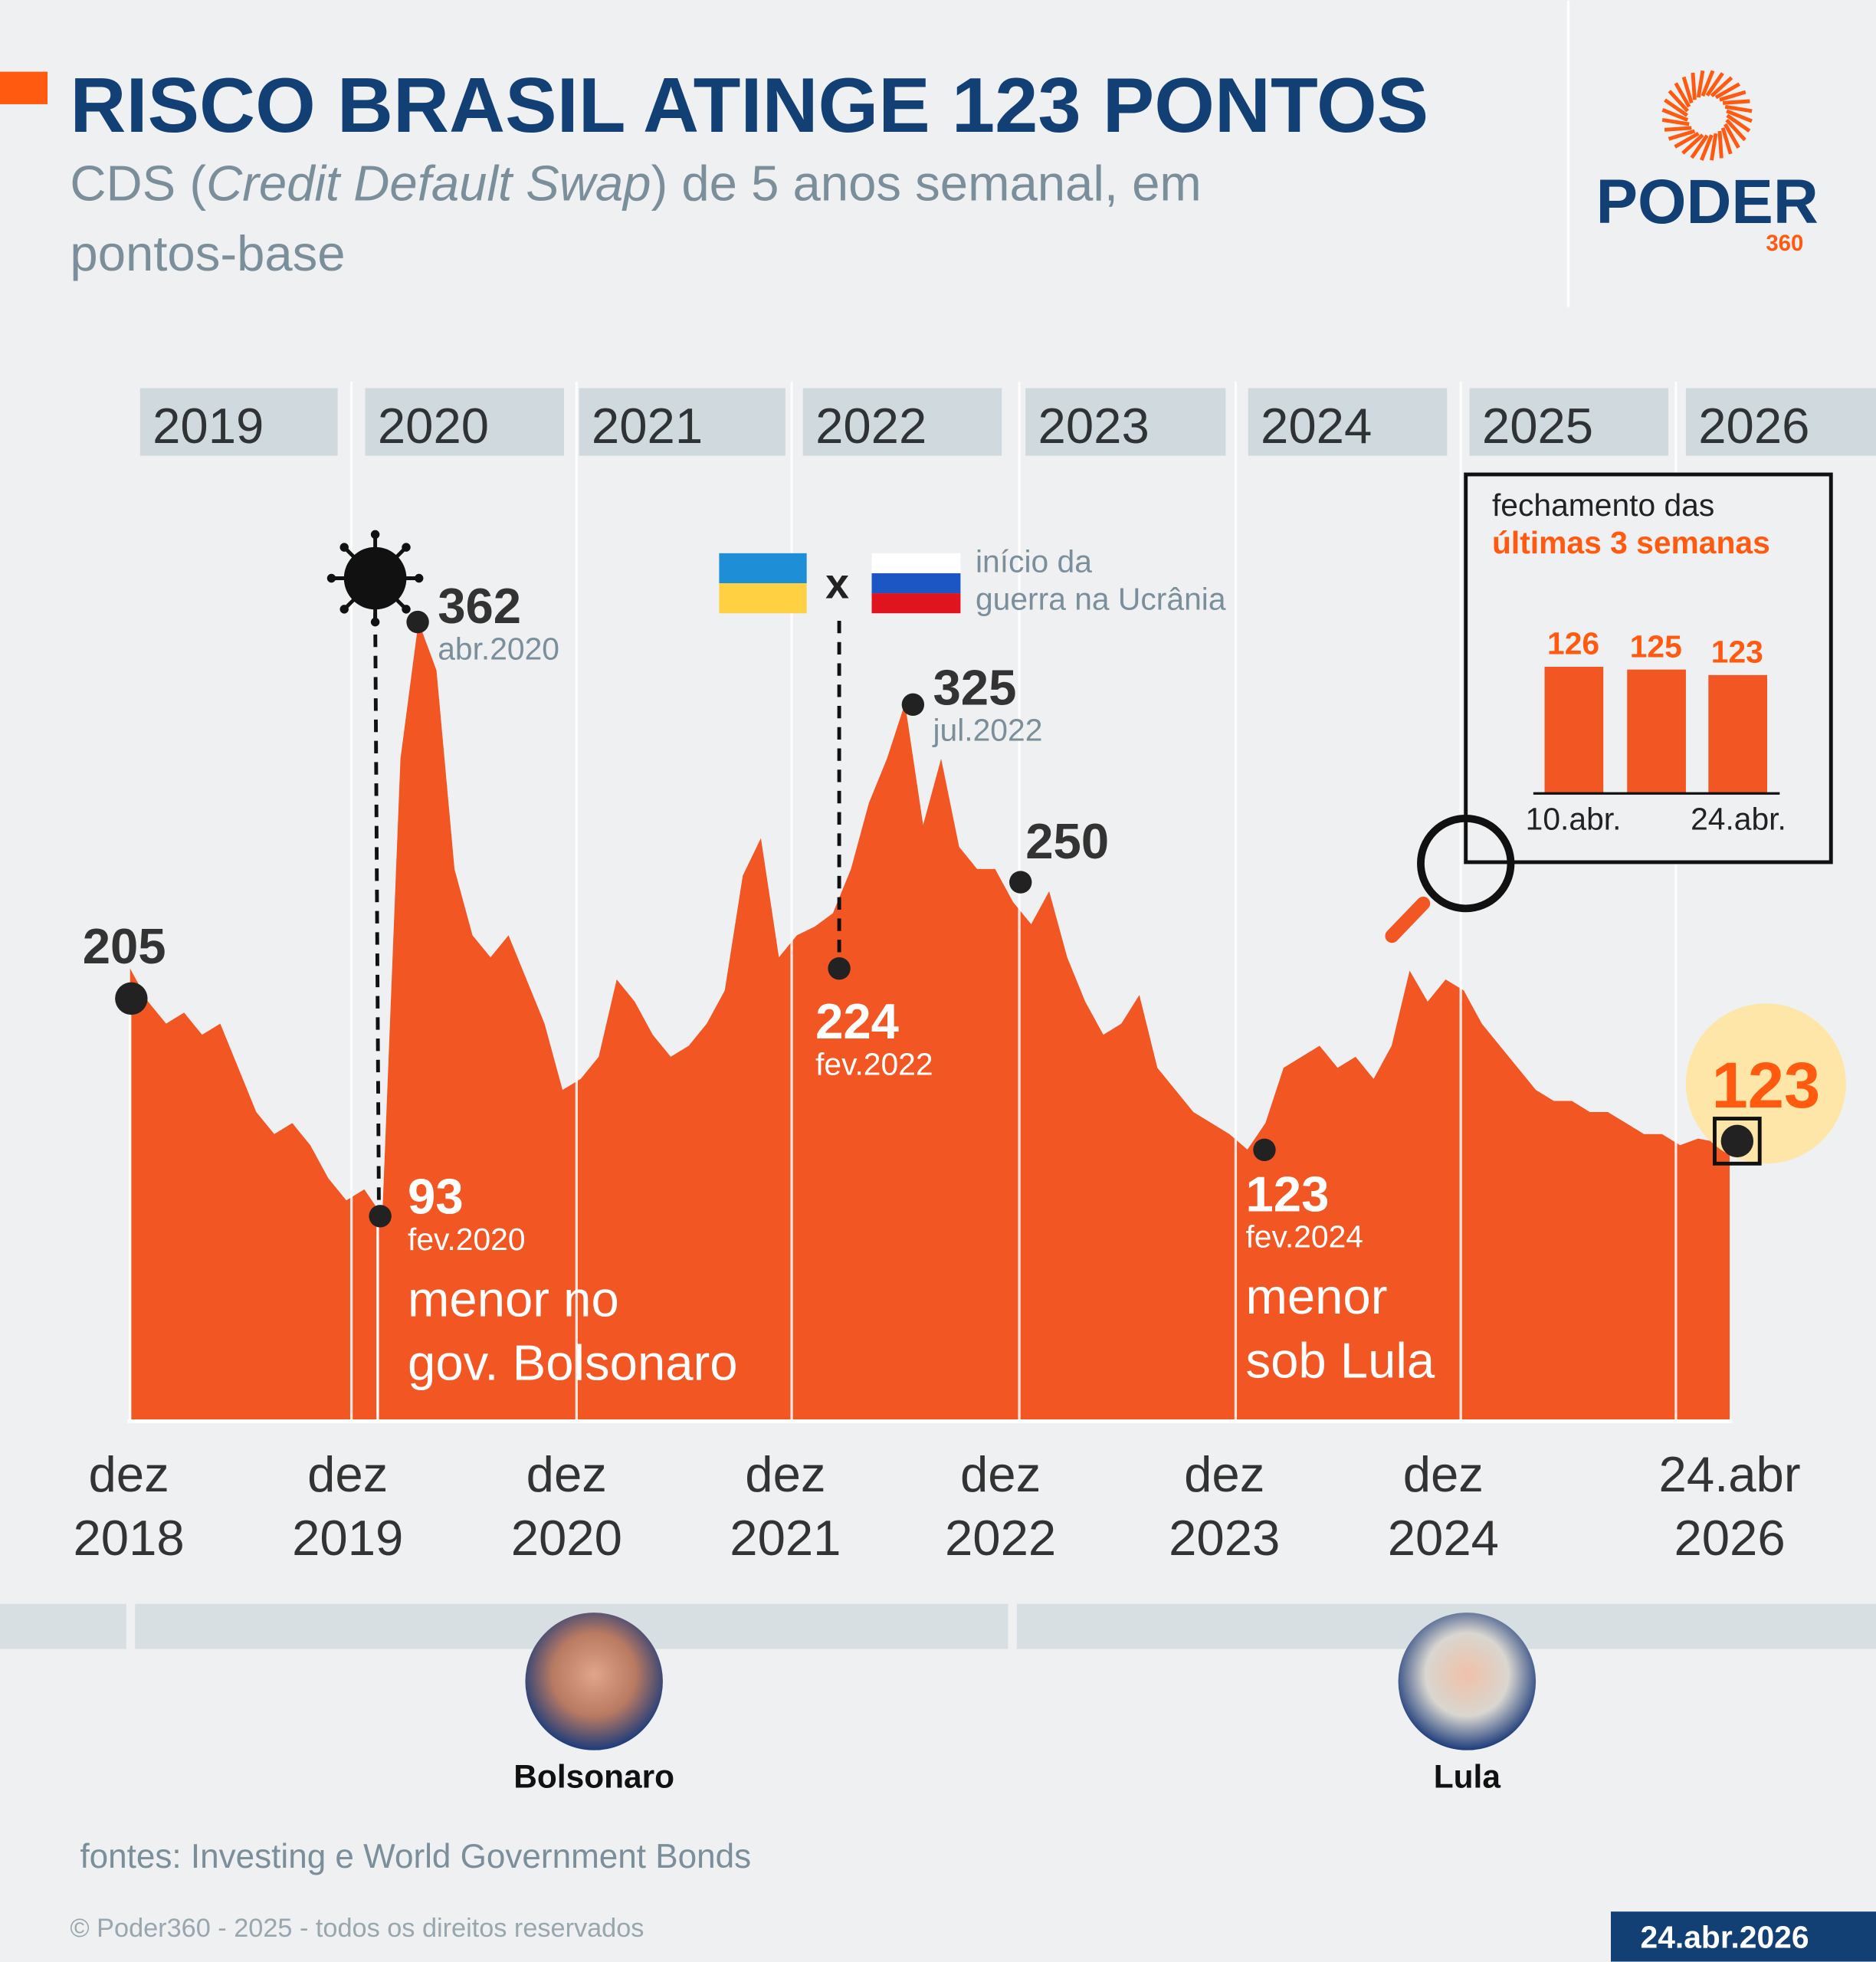 The image size is (1876, 1962). Describe the element at coordinates (837, 584) in the screenshot. I see `versus-label: x` at that location.